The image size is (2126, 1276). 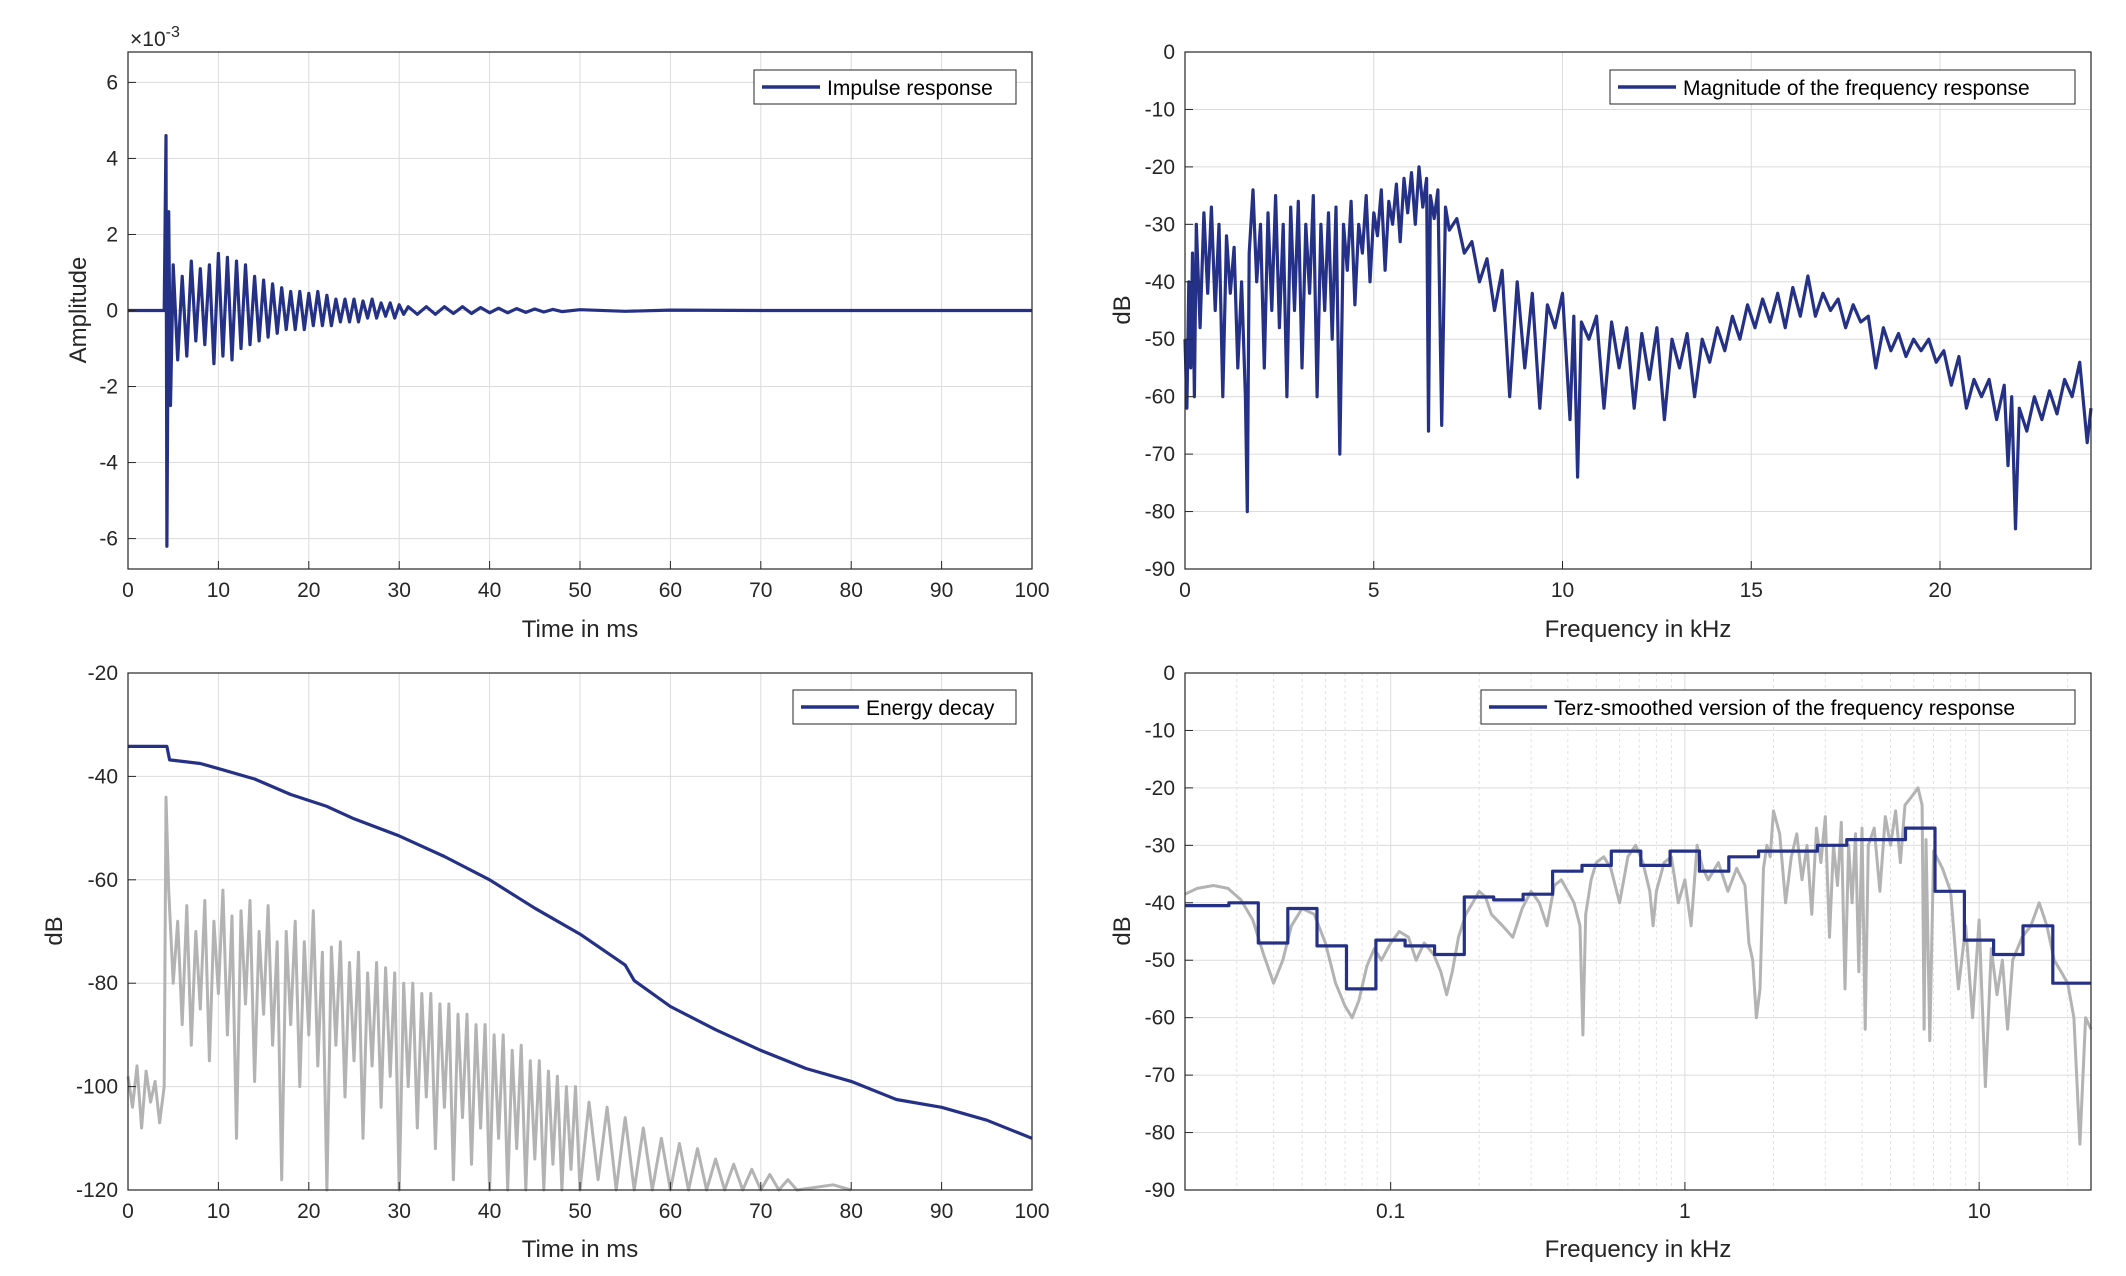 I want to click on gray-reference-line, so click(x=489, y=993).